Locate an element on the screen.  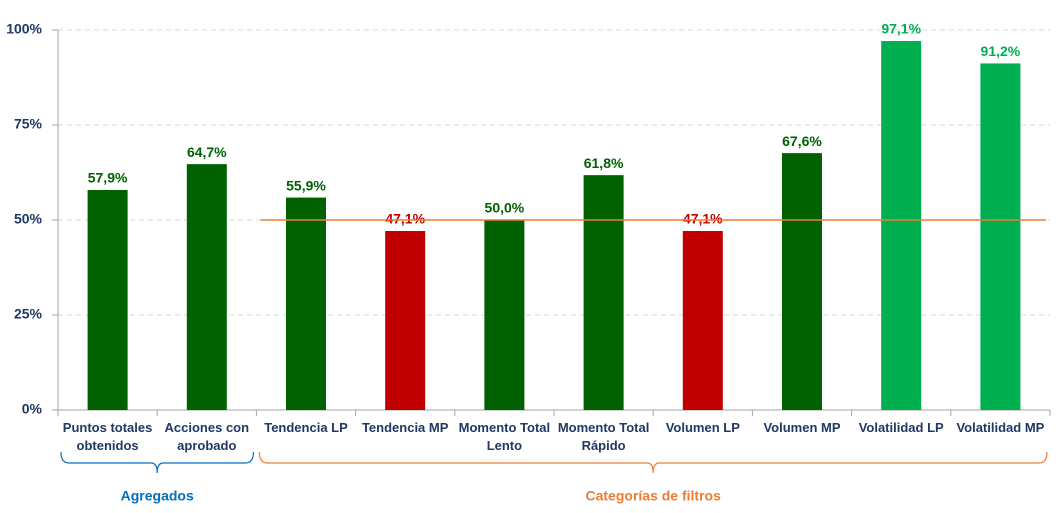
data-label: 97,1% is located at coordinates (901, 29).